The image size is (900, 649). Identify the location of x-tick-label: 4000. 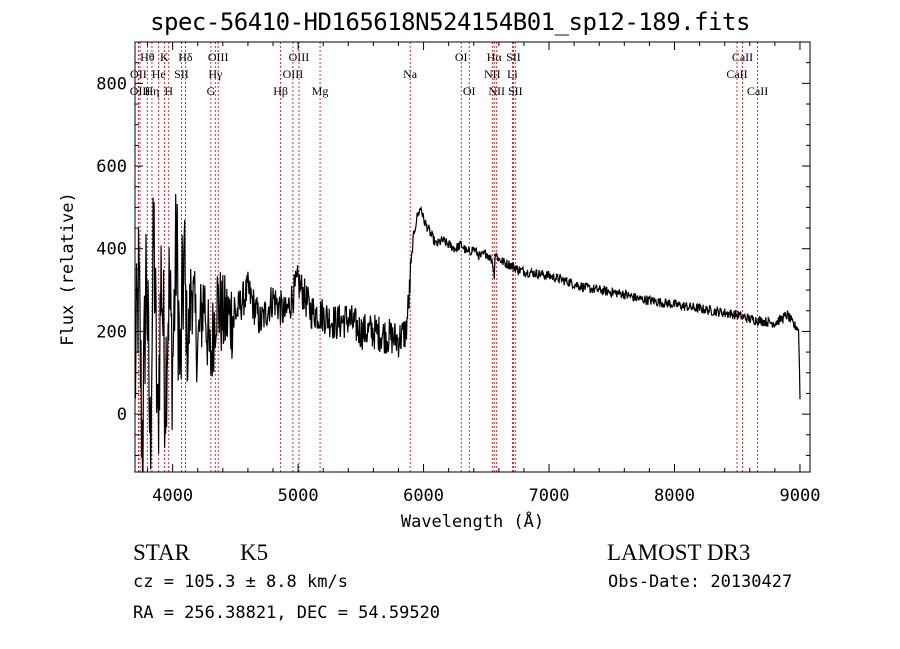
(172, 496).